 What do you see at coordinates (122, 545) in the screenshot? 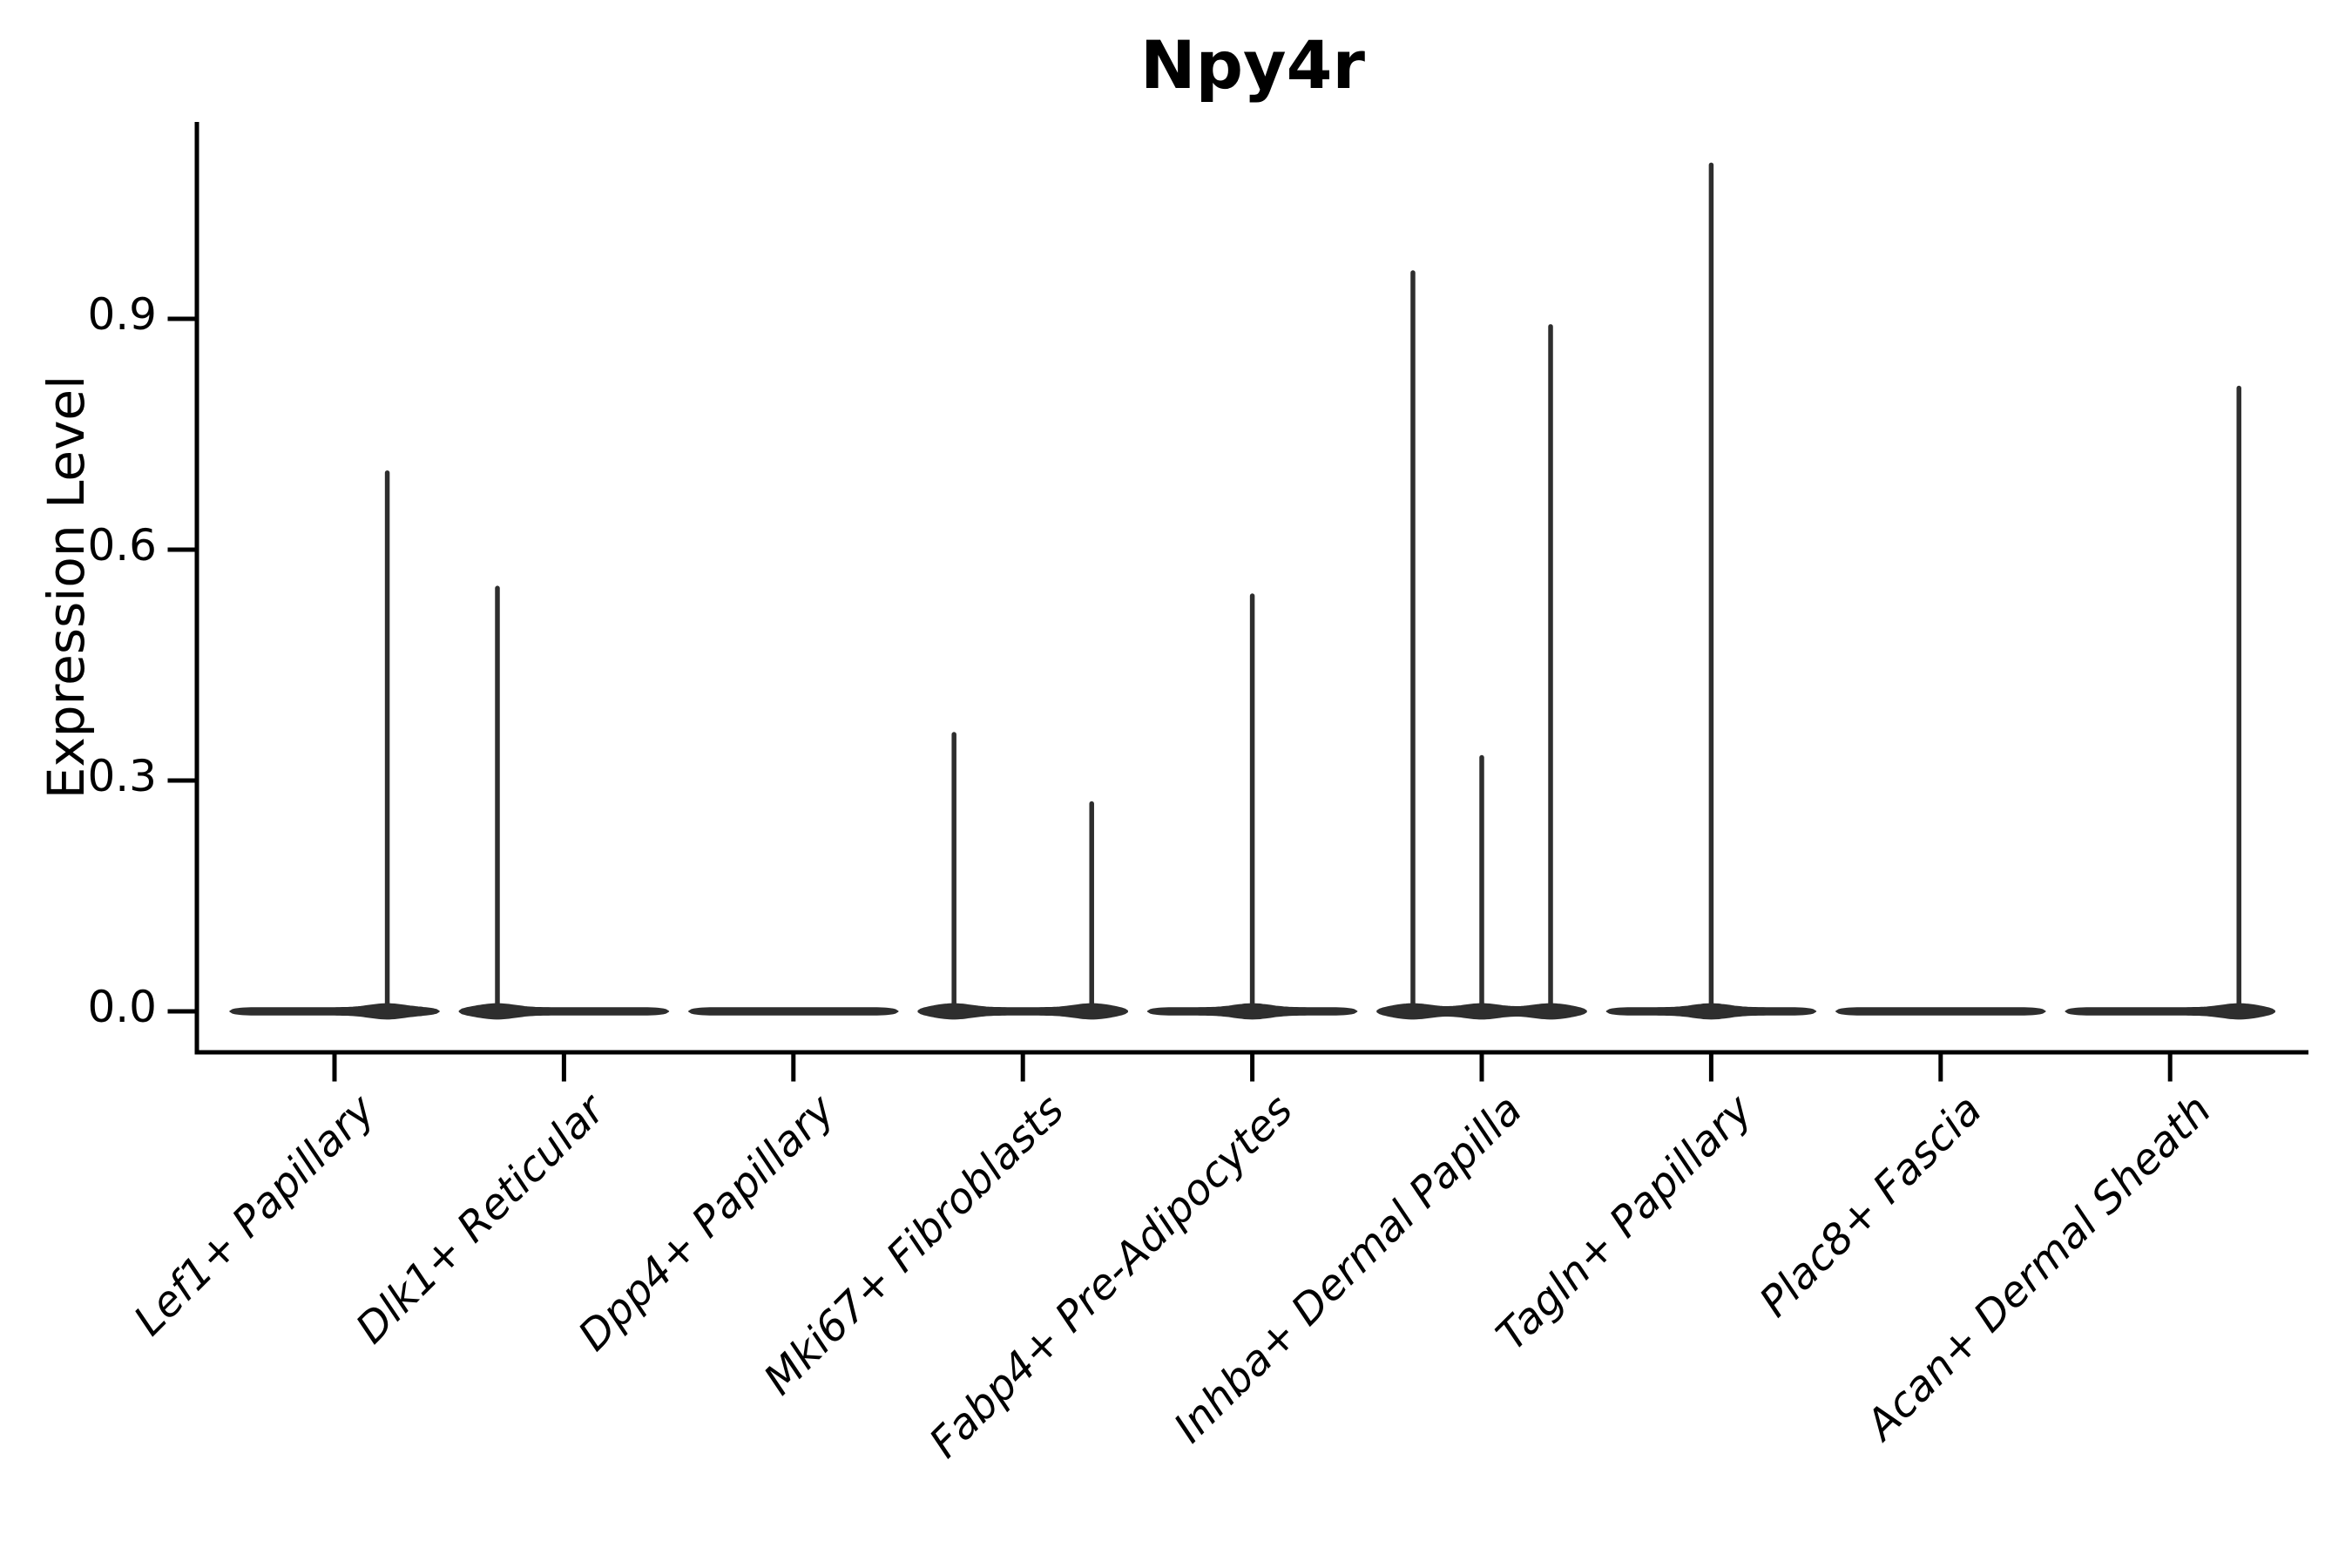
I see `y-tick-label: 0.6` at bounding box center [122, 545].